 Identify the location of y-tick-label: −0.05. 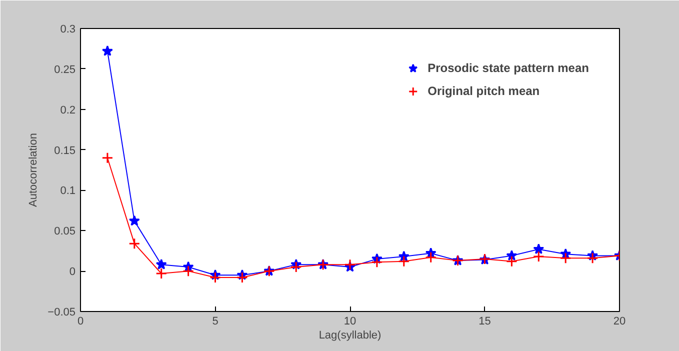
(62, 312).